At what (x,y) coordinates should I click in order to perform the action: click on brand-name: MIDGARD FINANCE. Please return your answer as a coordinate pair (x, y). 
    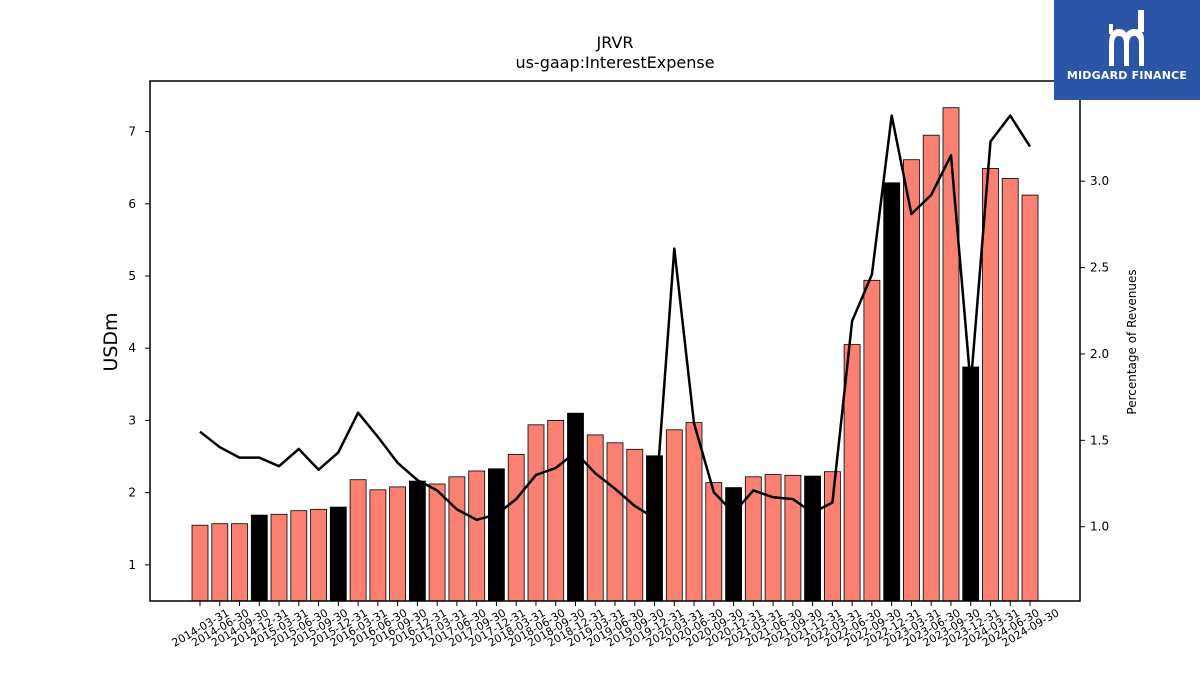
    Looking at the image, I should click on (1127, 75).